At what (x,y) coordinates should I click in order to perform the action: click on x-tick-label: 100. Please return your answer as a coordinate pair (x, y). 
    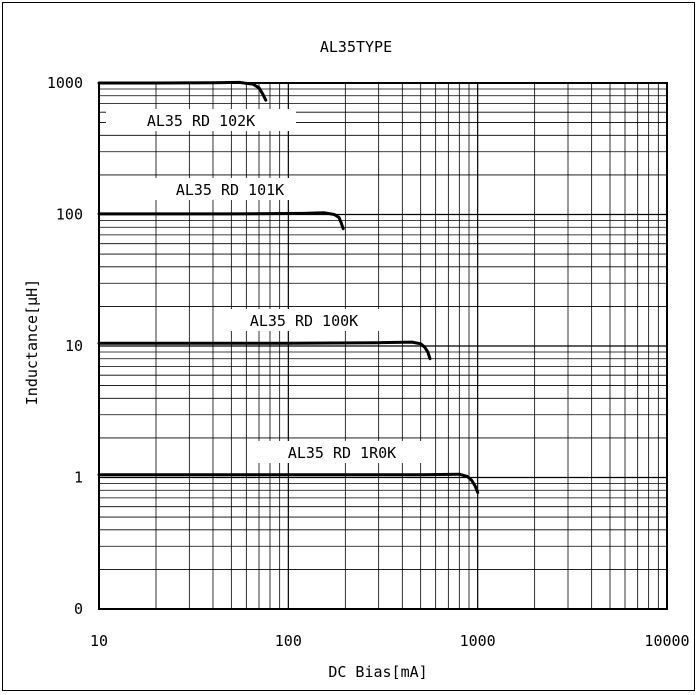
    Looking at the image, I should click on (288, 641).